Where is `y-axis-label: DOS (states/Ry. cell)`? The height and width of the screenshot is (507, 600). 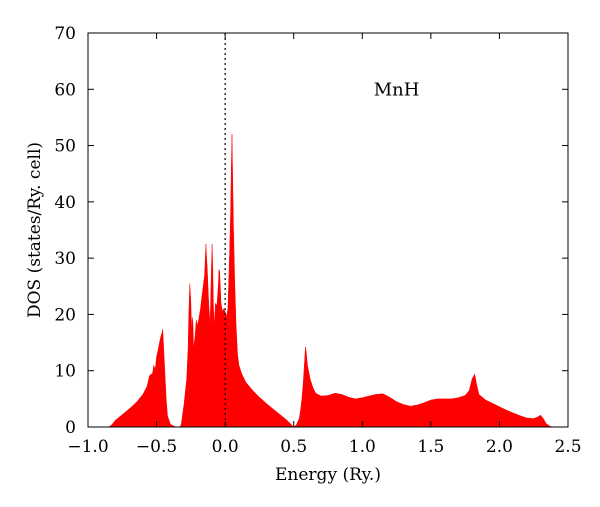
y-axis-label: DOS (states/Ry. cell) is located at coordinates (35, 230).